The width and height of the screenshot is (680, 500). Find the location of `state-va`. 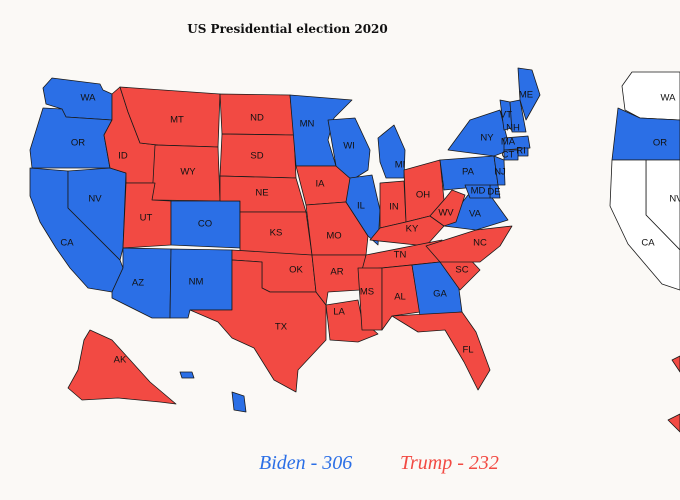

state-va is located at coordinates (476, 212).